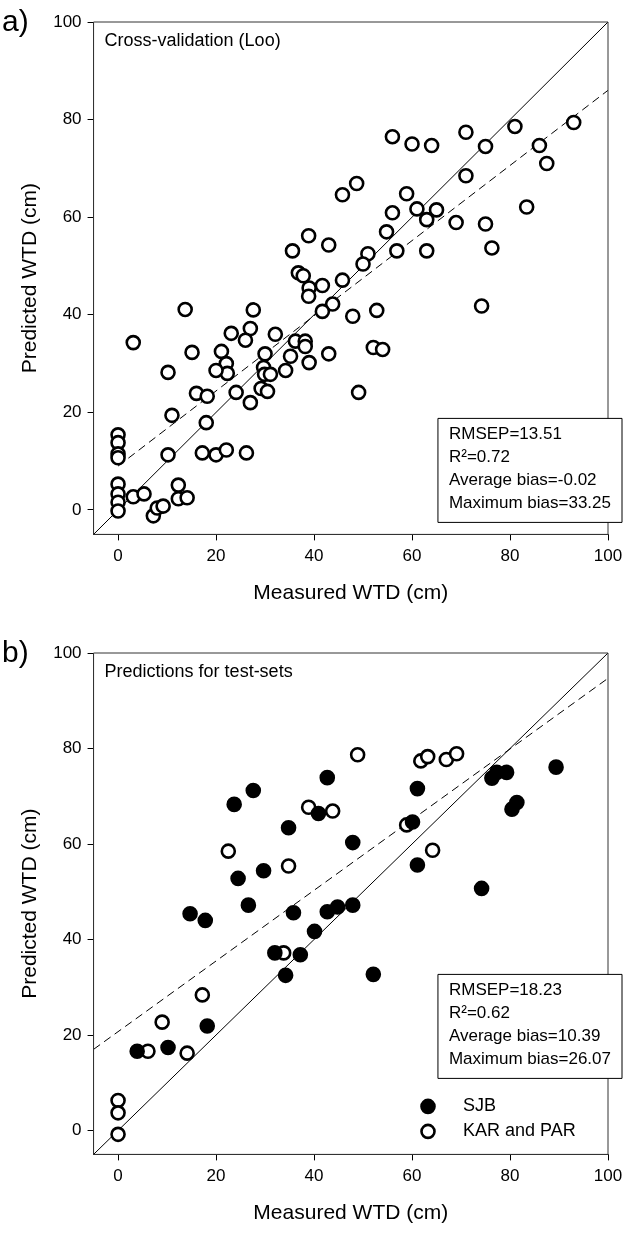 Image resolution: width=635 pixels, height=1240 pixels. What do you see at coordinates (530, 502) in the screenshot?
I see `annotation: Maximum bias=33.25` at bounding box center [530, 502].